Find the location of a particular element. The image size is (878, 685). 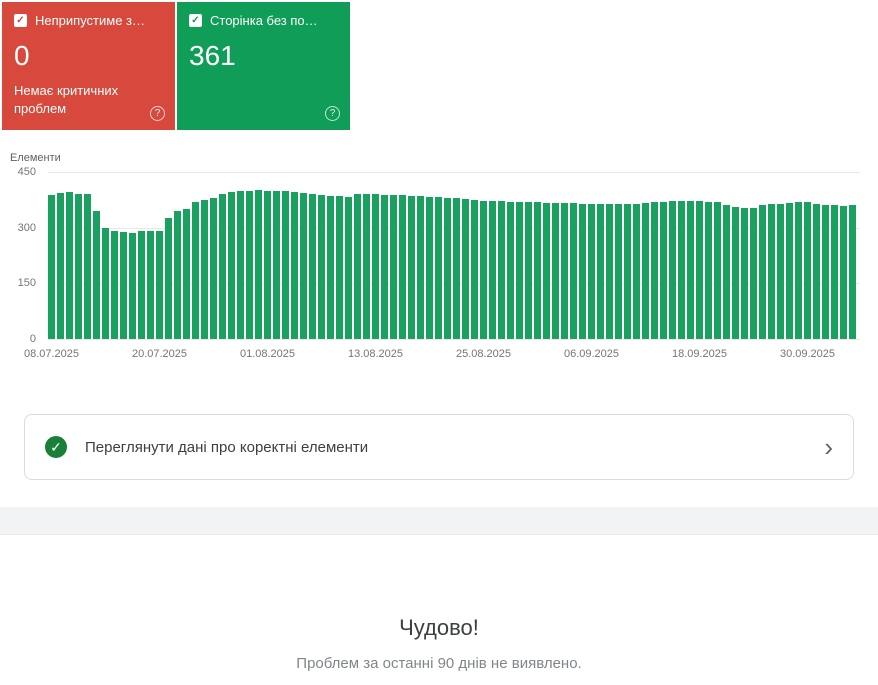

chart-x-tick-label: 30.09.2025 is located at coordinates (807, 354).